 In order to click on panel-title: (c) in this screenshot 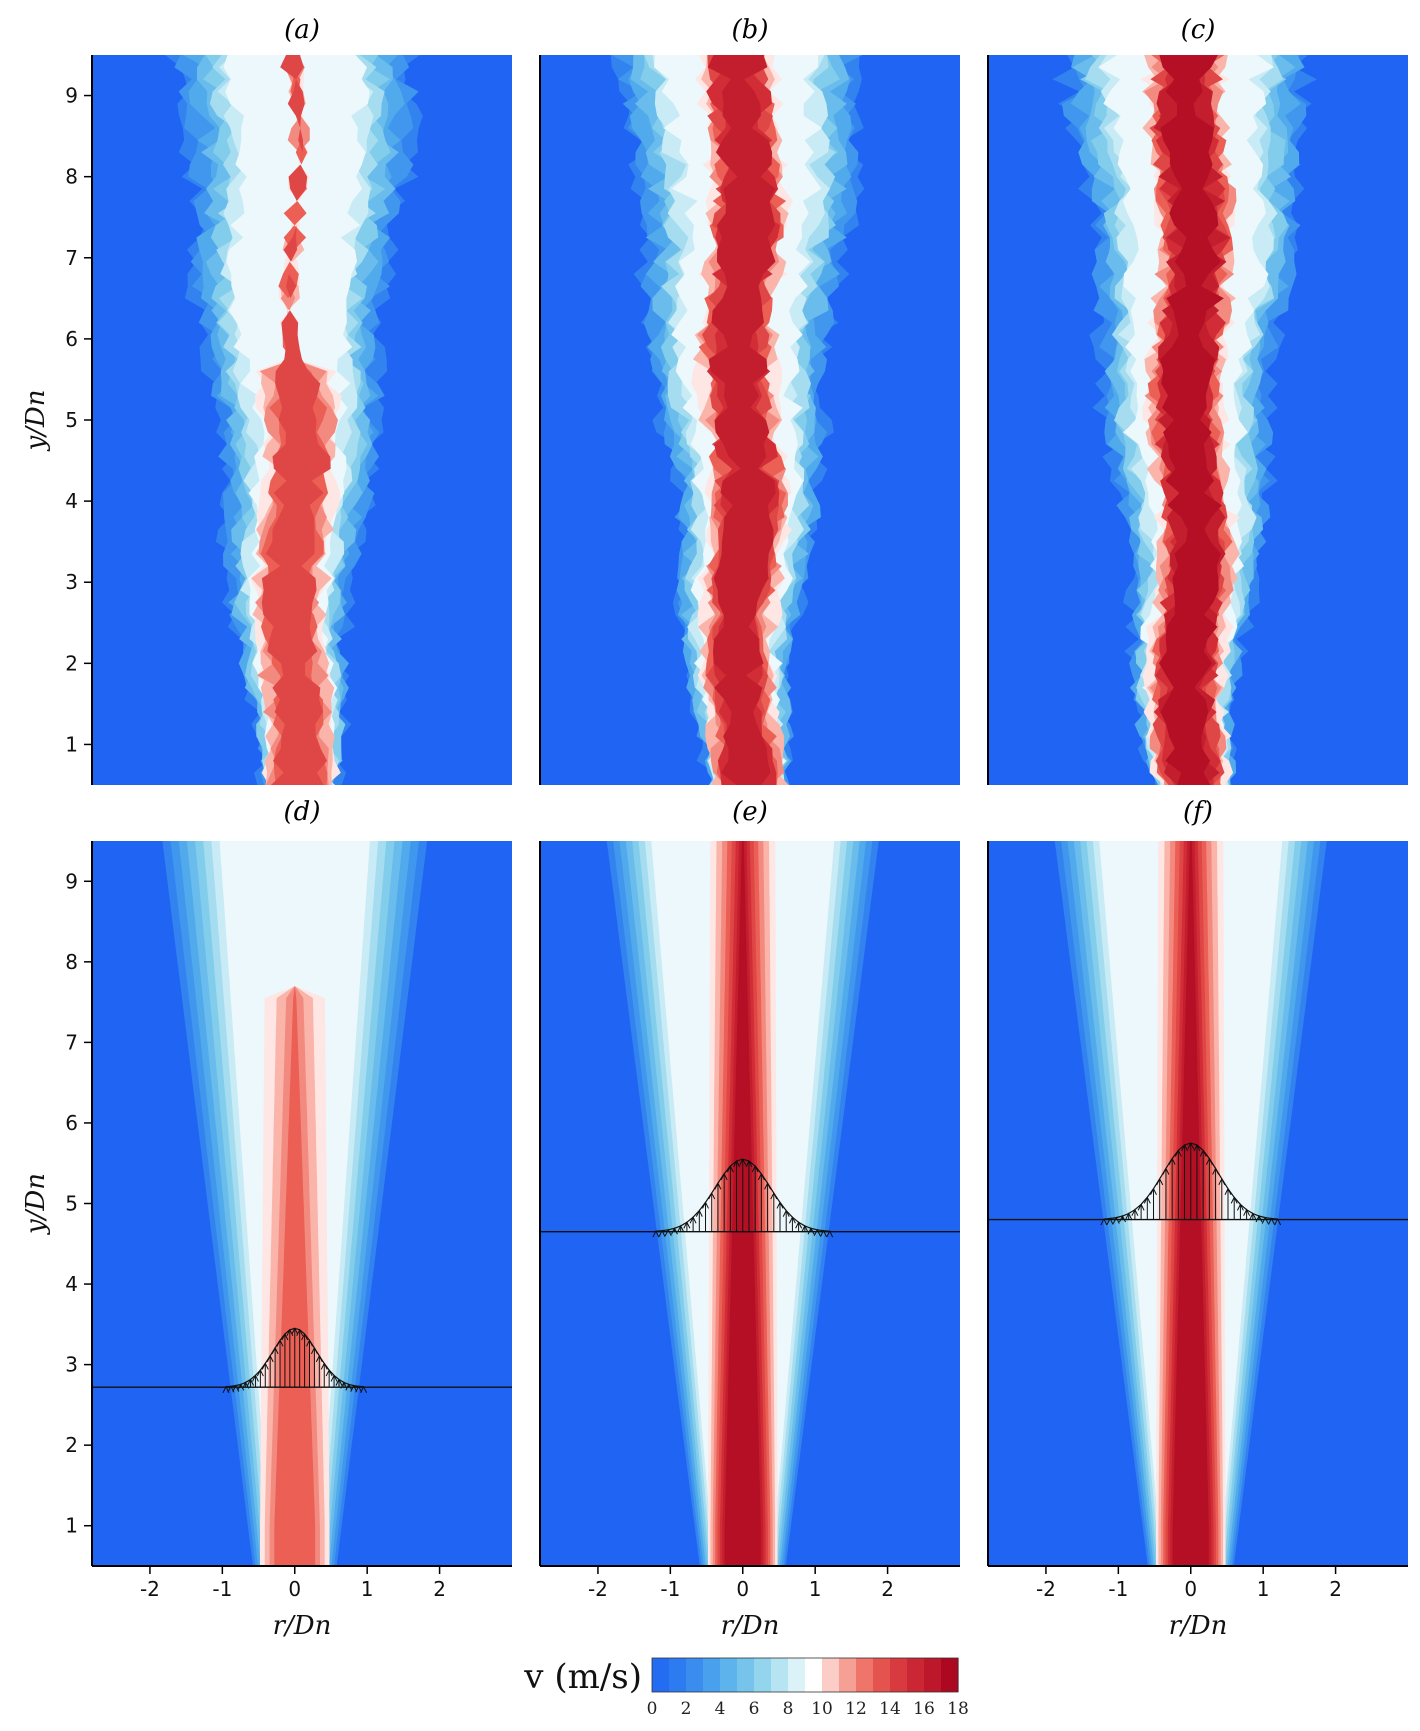, I will do `click(1198, 30)`.